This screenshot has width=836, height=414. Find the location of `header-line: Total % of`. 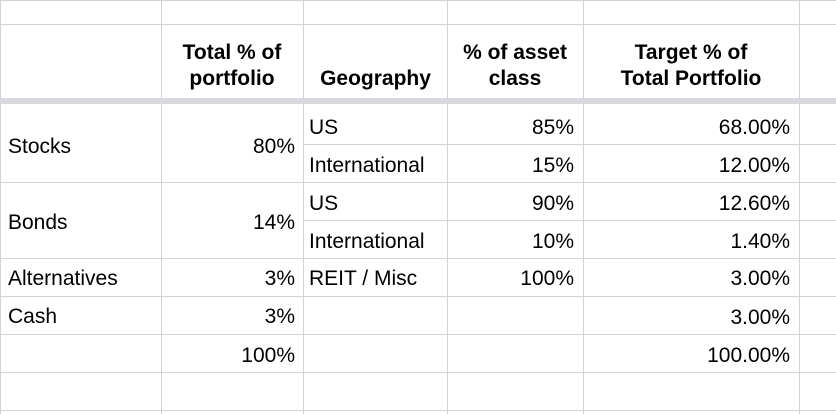

header-line: Total % of is located at coordinates (232, 52).